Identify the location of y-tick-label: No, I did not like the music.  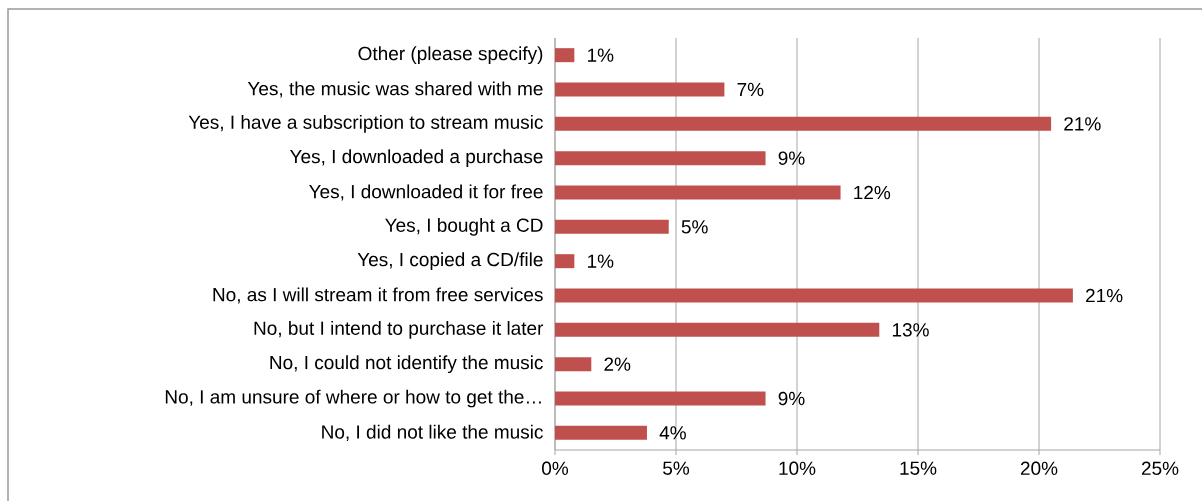
(432, 432).